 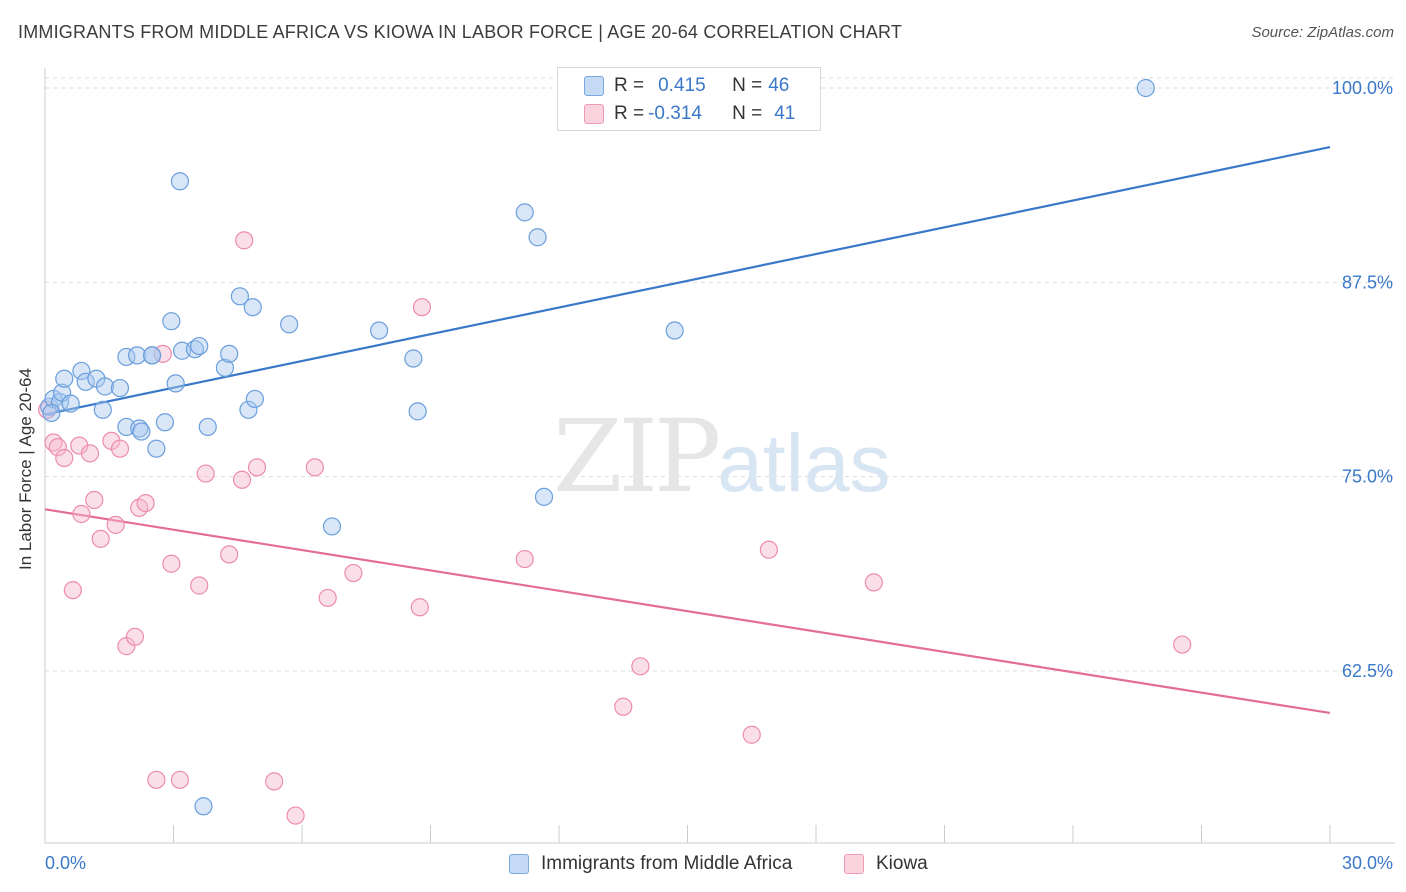 I want to click on legend-row-middle-africa: R = 0.415 N = 46, so click(x=686, y=86).